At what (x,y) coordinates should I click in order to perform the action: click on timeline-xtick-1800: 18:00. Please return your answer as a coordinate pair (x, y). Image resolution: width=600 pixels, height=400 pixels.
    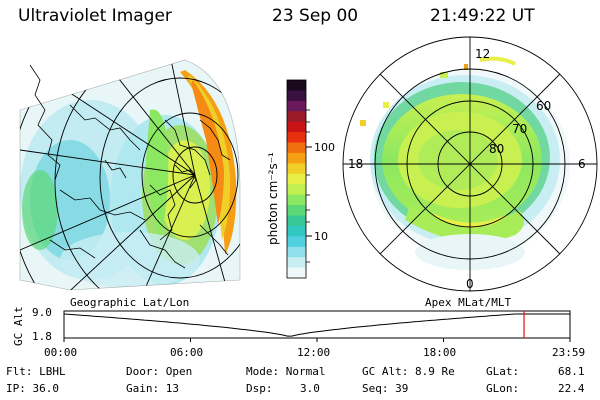
    Looking at the image, I should click on (440, 352).